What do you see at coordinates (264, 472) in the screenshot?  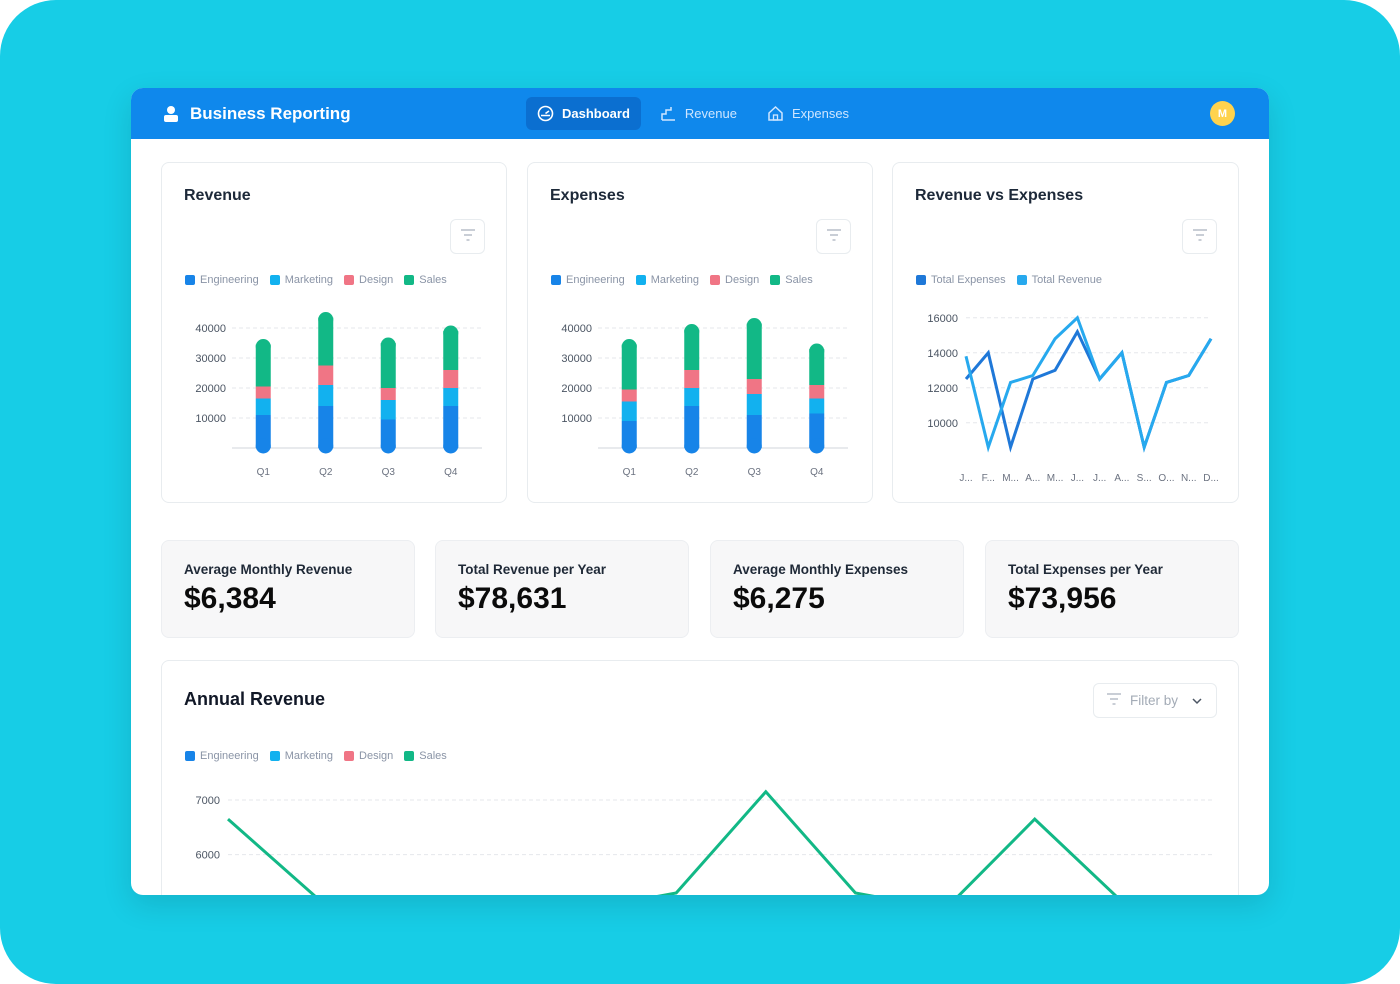 I see `x-tick-label: Q1` at bounding box center [264, 472].